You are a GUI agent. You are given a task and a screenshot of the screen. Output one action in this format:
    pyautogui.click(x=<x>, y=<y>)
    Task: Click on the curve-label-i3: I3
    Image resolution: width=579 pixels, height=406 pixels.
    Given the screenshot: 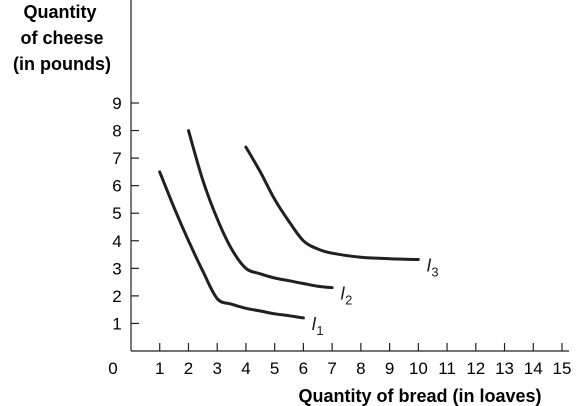 What is the action you would take?
    pyautogui.click(x=432, y=268)
    